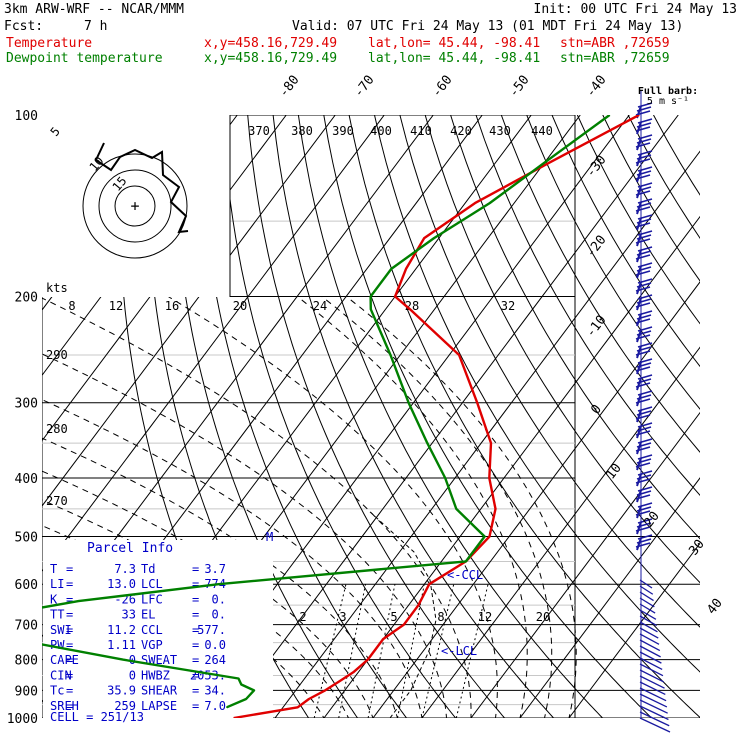  Describe the element at coordinates (49, 43) in the screenshot. I see `temperature-legend-name: Temperature` at that location.